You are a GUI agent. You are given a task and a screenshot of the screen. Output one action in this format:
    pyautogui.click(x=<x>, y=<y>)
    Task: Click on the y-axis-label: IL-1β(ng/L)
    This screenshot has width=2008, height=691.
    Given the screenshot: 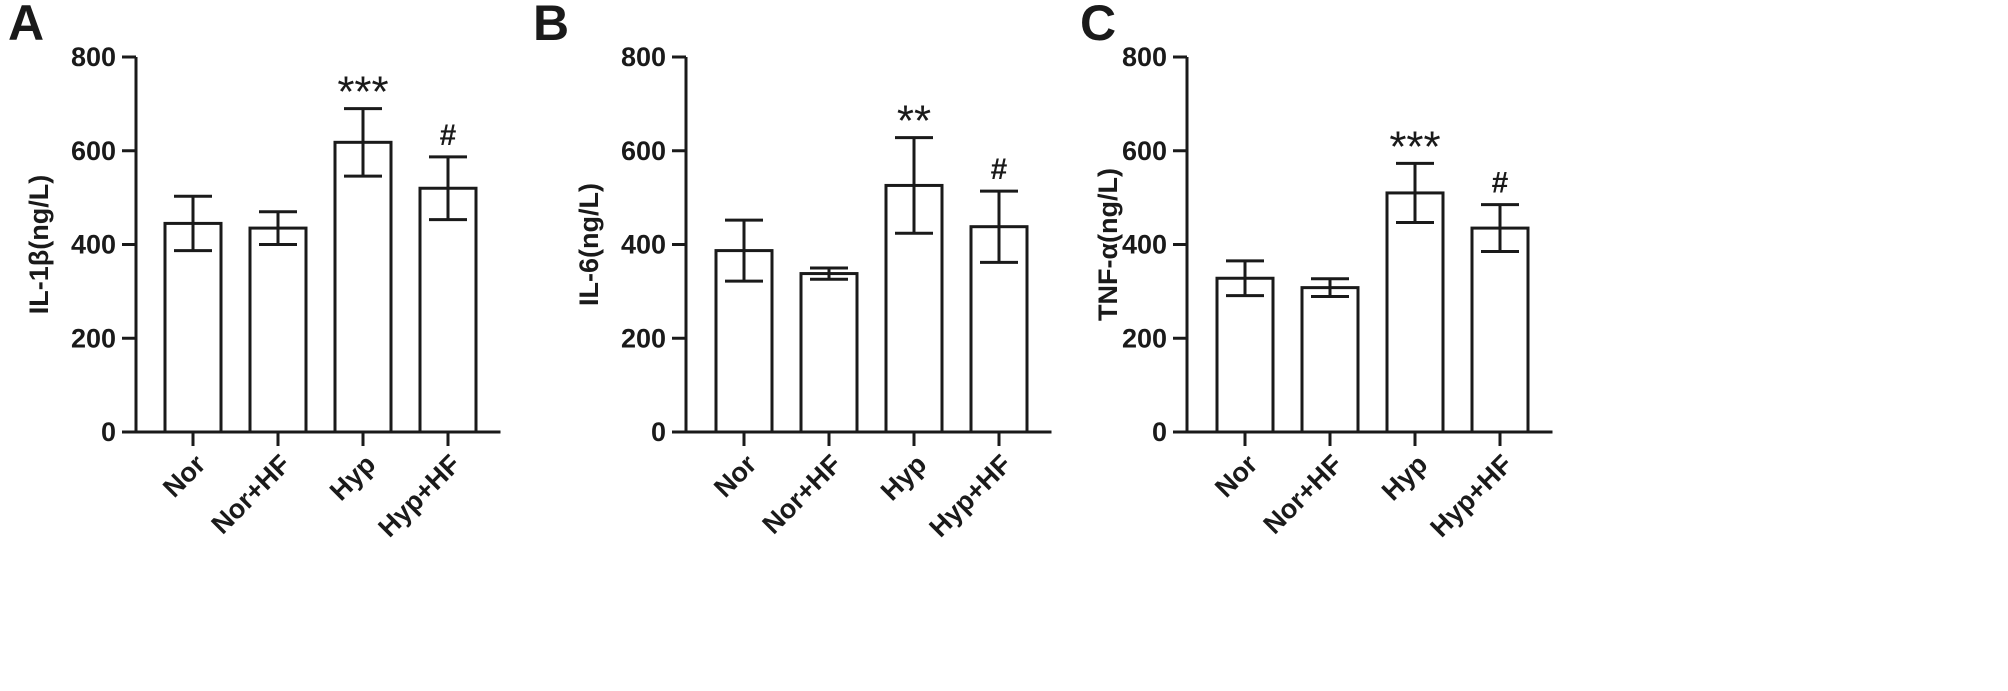 What is the action you would take?
    pyautogui.click(x=39, y=244)
    